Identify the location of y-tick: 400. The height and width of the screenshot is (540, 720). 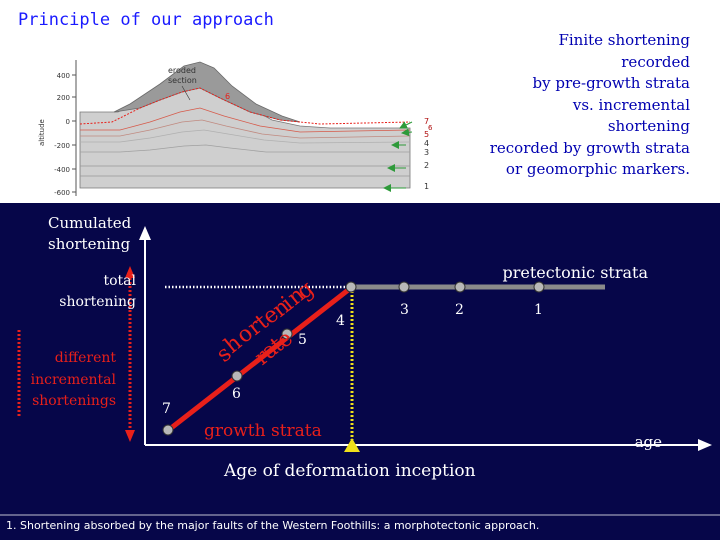
(63, 76).